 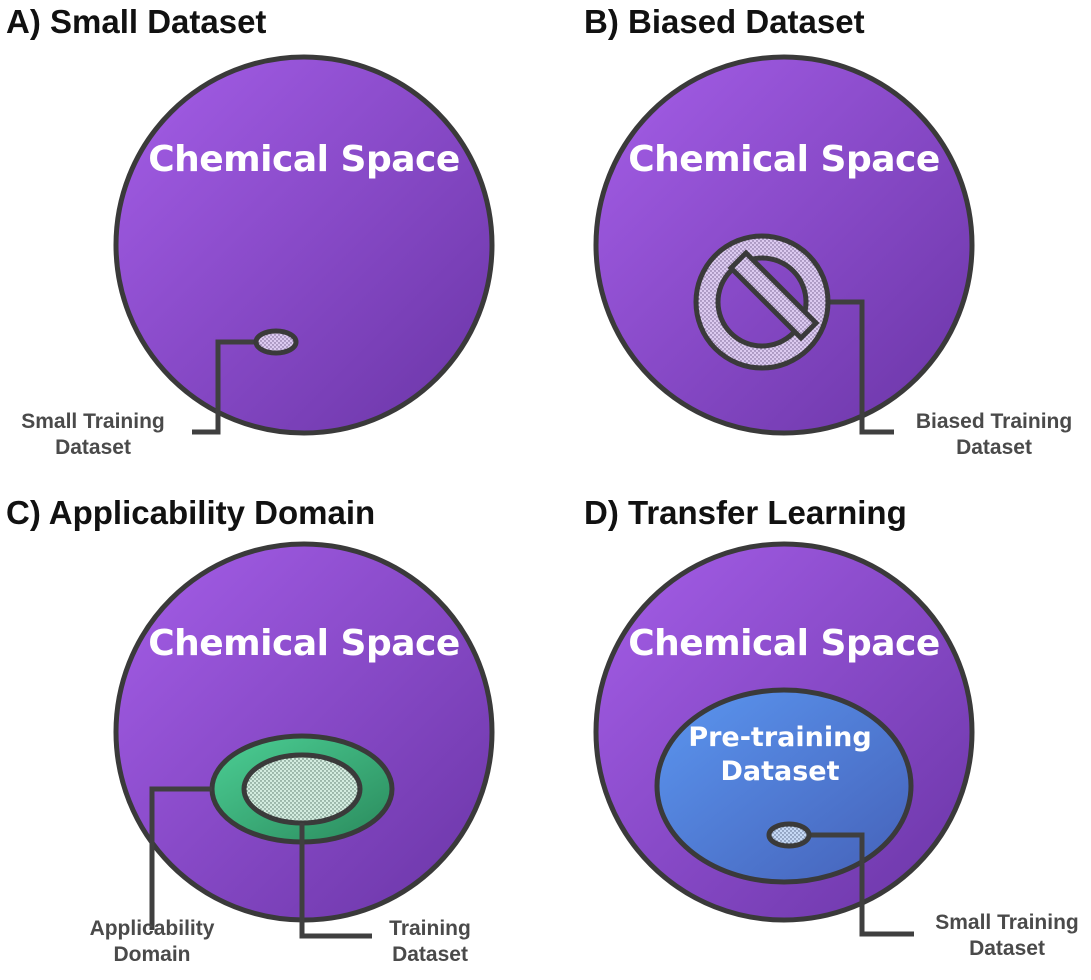 What do you see at coordinates (745, 512) in the screenshot?
I see `panel-d-title: D) Transfer Learning` at bounding box center [745, 512].